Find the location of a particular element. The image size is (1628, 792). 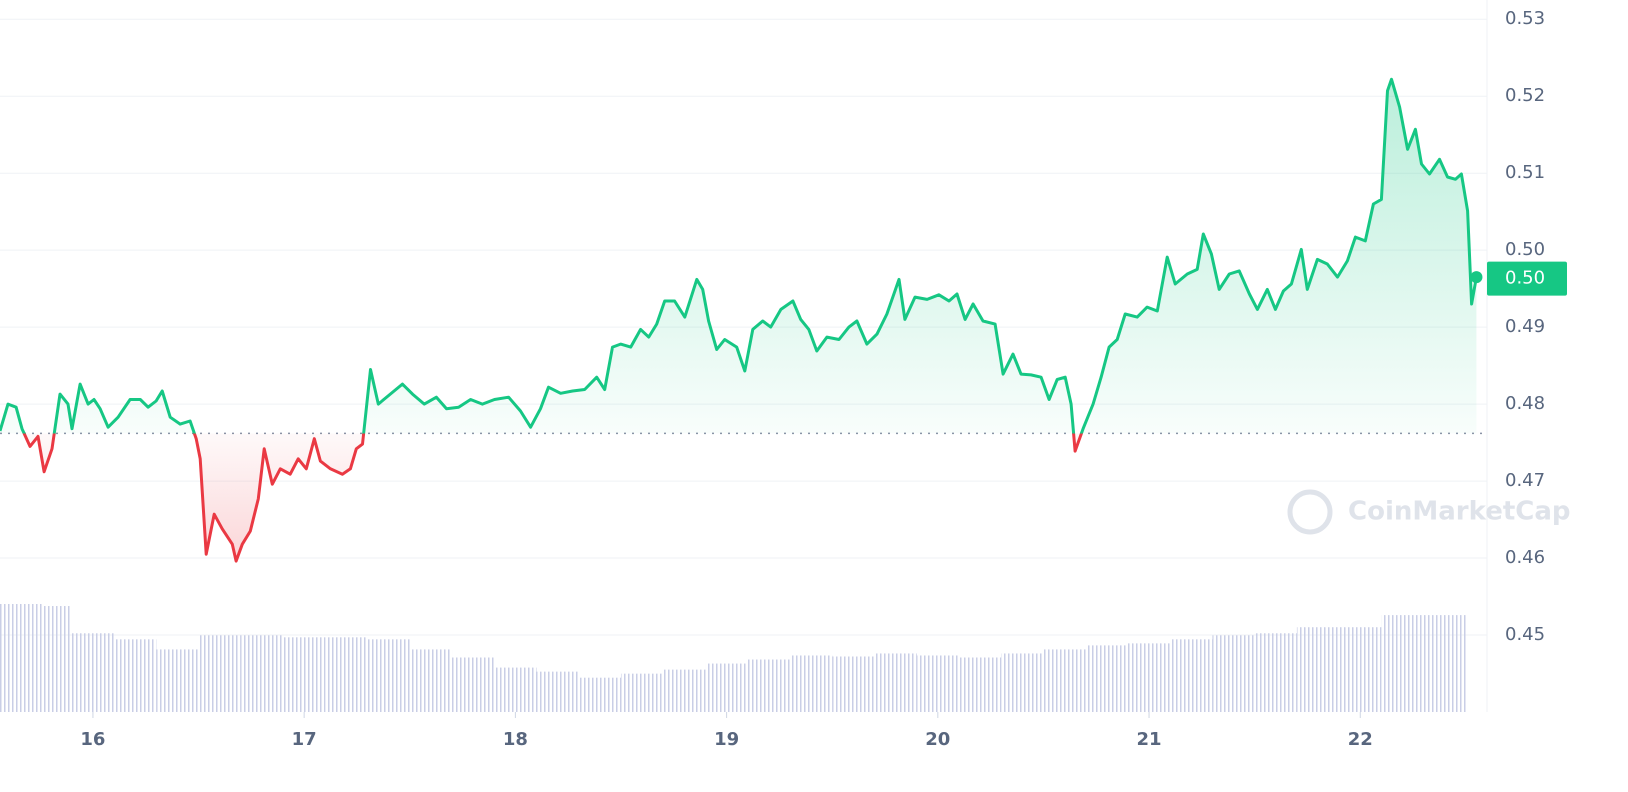

y-tick-label: 0.47 is located at coordinates (1525, 480).